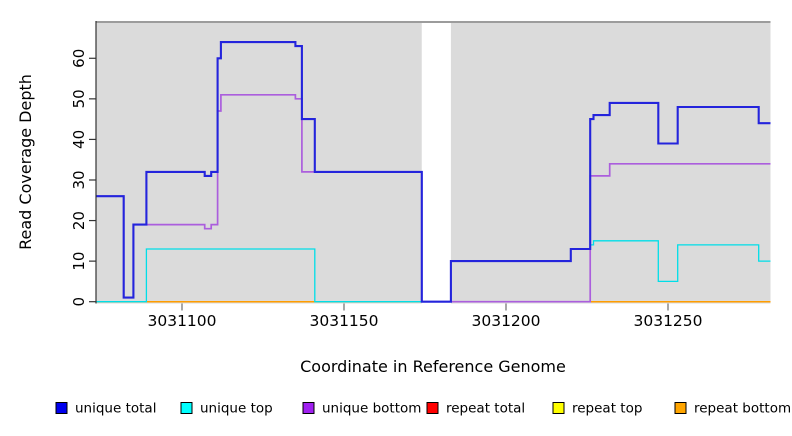 This screenshot has height=436, width=792. What do you see at coordinates (432, 408) in the screenshot?
I see `legend-swatch-repeat-total` at bounding box center [432, 408].